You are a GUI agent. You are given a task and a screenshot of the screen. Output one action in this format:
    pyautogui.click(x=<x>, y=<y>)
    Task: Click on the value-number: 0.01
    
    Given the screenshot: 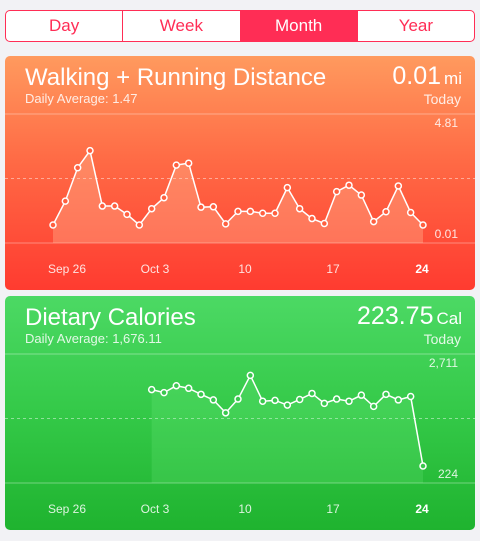 What is the action you would take?
    pyautogui.click(x=417, y=76)
    